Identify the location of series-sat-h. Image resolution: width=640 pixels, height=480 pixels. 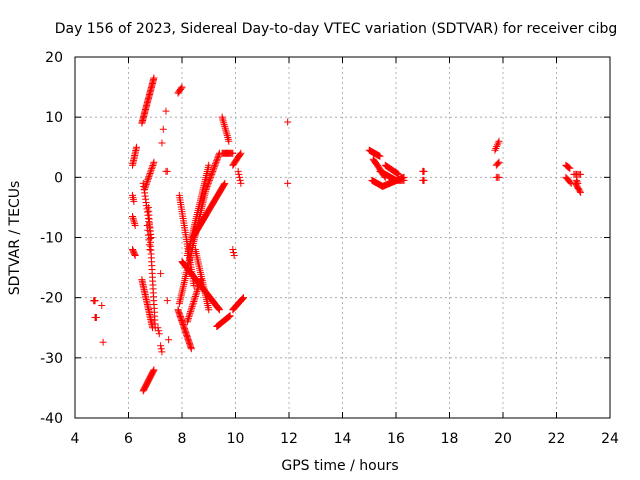
(206, 237).